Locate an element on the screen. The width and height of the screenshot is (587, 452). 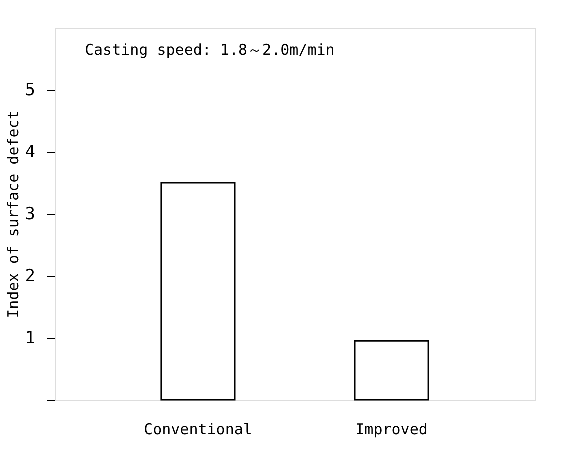
y-tick-label: 1 is located at coordinates (30, 338).